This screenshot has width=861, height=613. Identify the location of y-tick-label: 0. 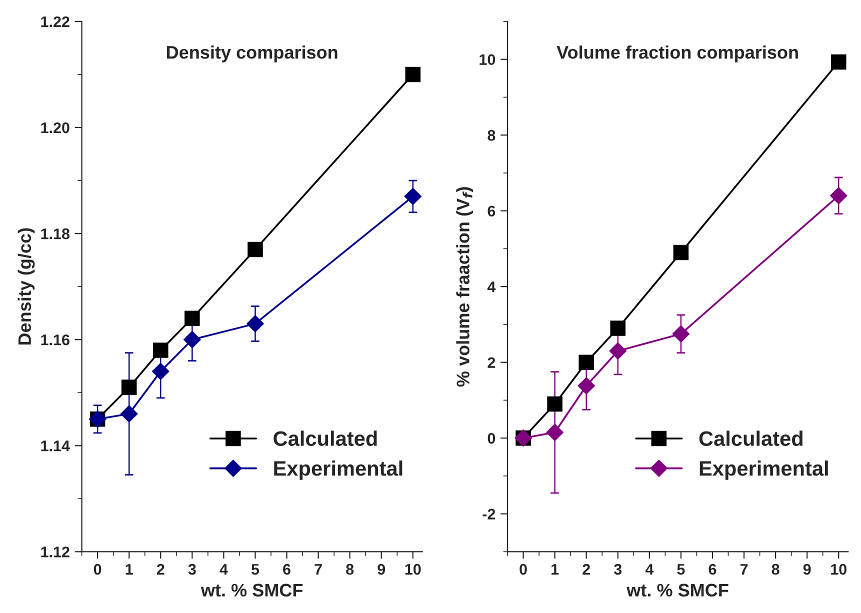
(492, 438).